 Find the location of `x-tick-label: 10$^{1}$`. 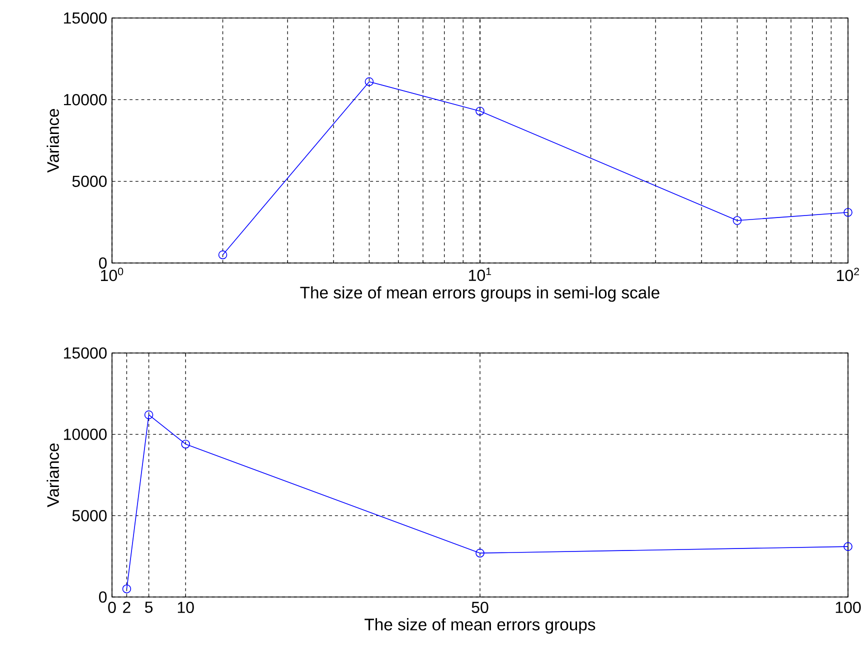

x-tick-label: 10$^{1}$ is located at coordinates (480, 274).